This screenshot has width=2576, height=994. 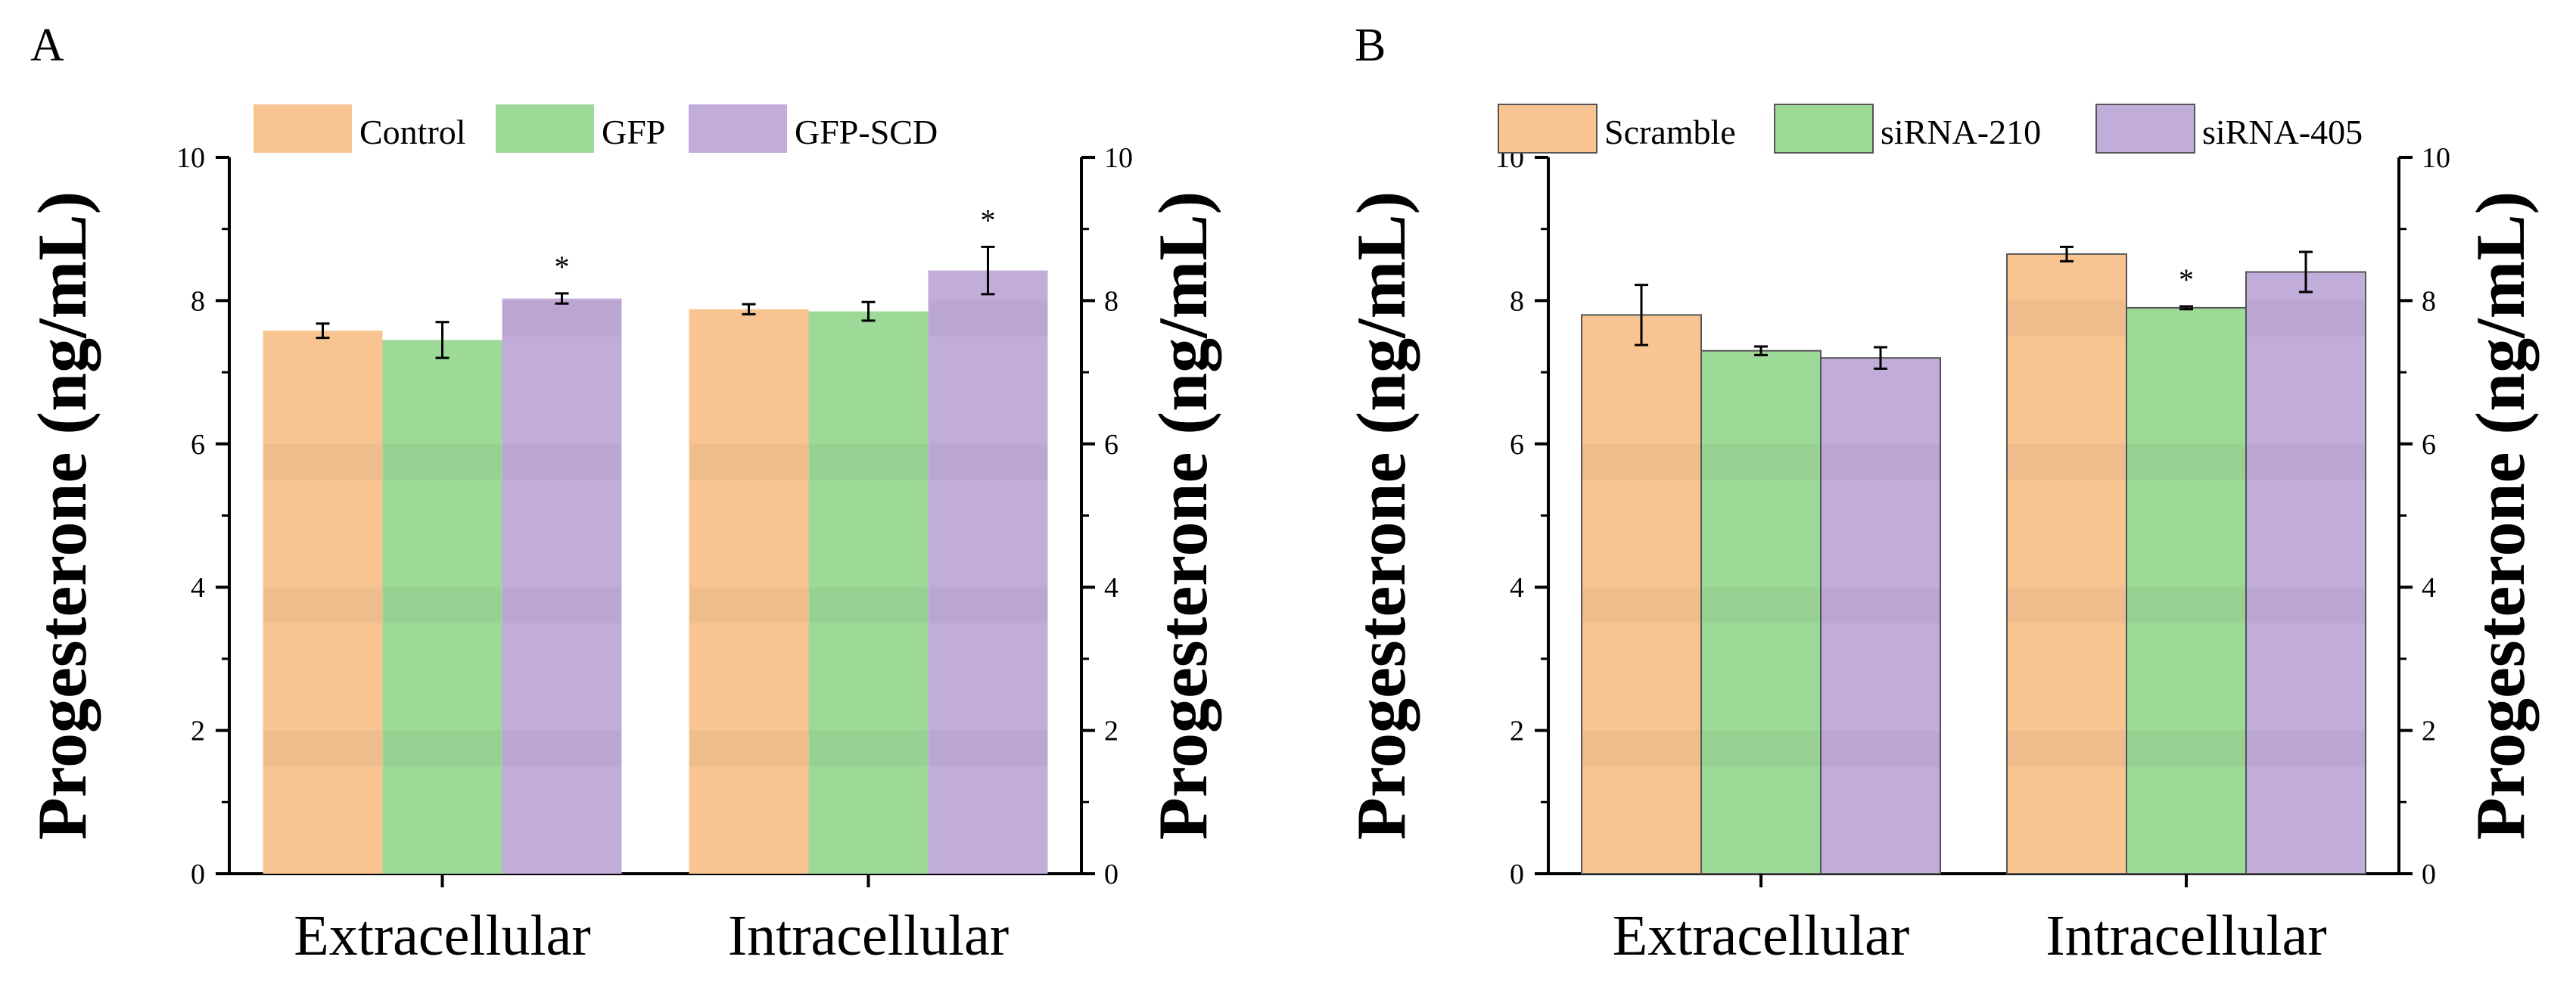 I want to click on legend-label-sirna-405: siRNA-405, so click(x=2282, y=132).